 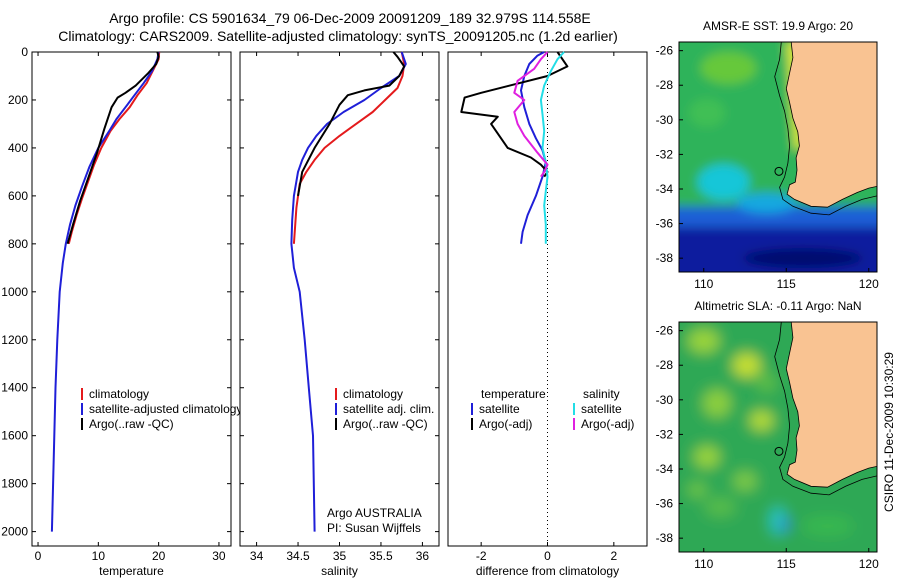 What do you see at coordinates (24, 52) in the screenshot?
I see `y-tick-label: 0` at bounding box center [24, 52].